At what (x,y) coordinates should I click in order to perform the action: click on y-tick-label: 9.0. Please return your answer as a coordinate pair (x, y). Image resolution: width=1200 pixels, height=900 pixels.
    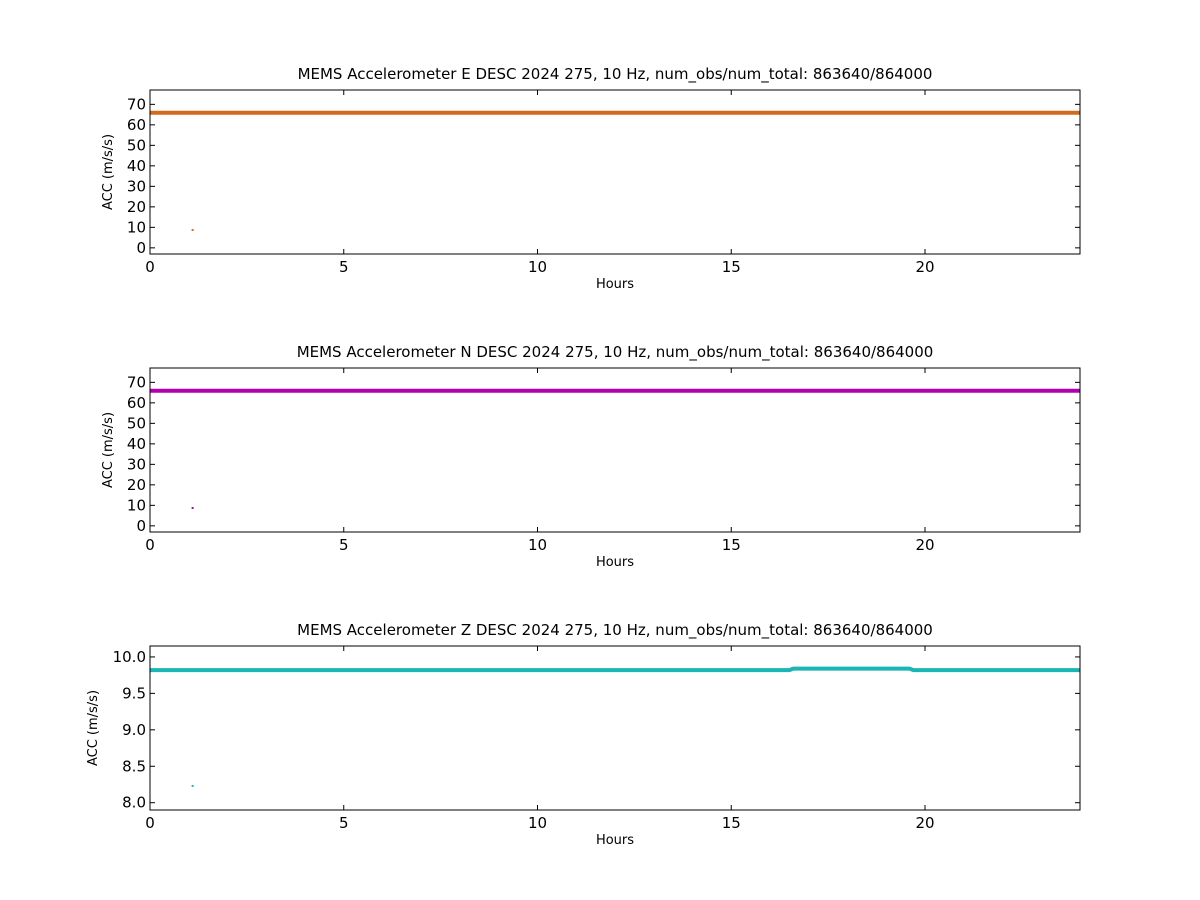
    Looking at the image, I should click on (134, 730).